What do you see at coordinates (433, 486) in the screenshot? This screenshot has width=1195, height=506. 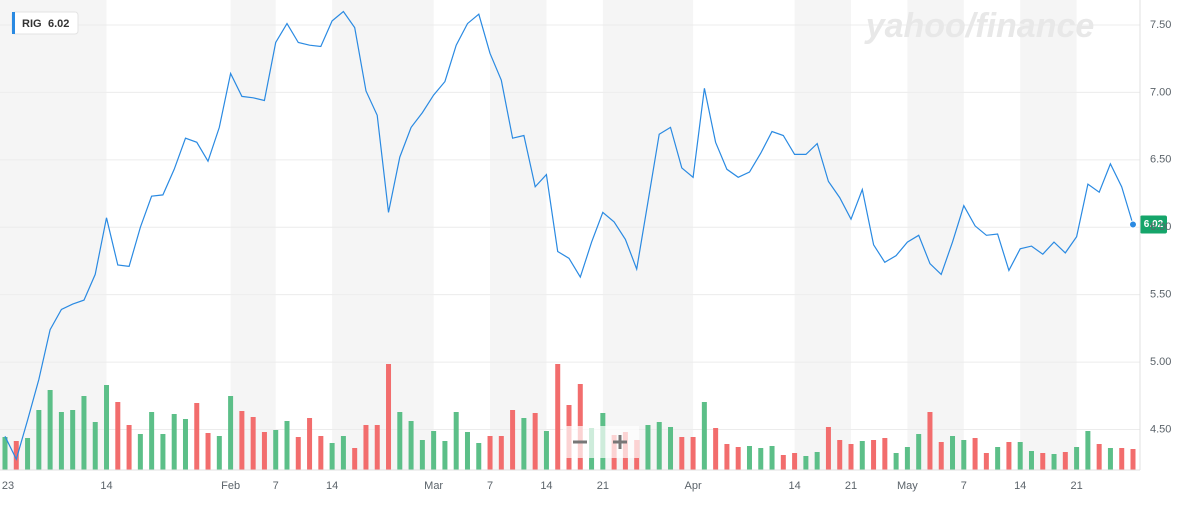 I see `x-tick-label: Mar` at bounding box center [433, 486].